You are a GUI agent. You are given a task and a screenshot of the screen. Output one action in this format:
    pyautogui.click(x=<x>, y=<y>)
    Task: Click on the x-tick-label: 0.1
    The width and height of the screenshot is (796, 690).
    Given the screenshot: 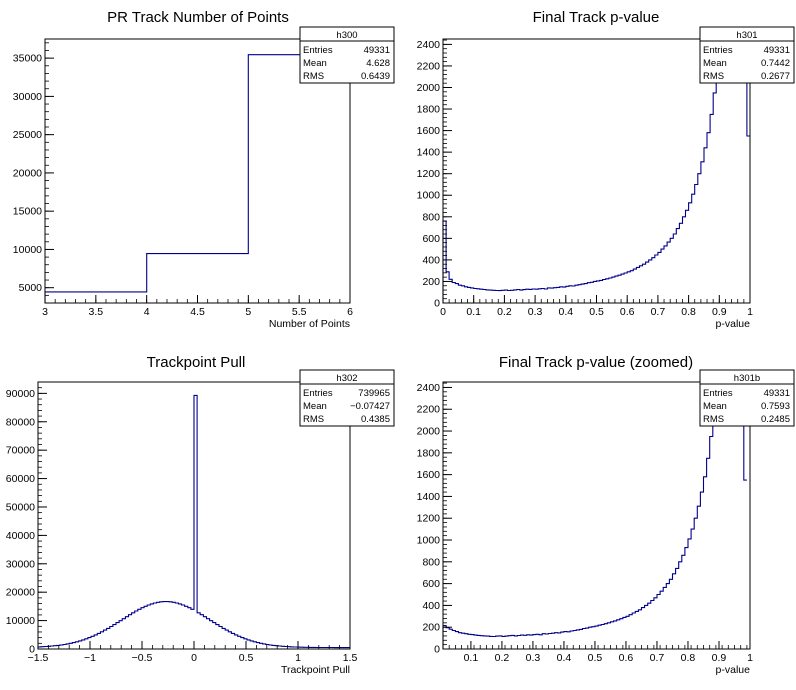 What is the action you would take?
    pyautogui.click(x=471, y=658)
    